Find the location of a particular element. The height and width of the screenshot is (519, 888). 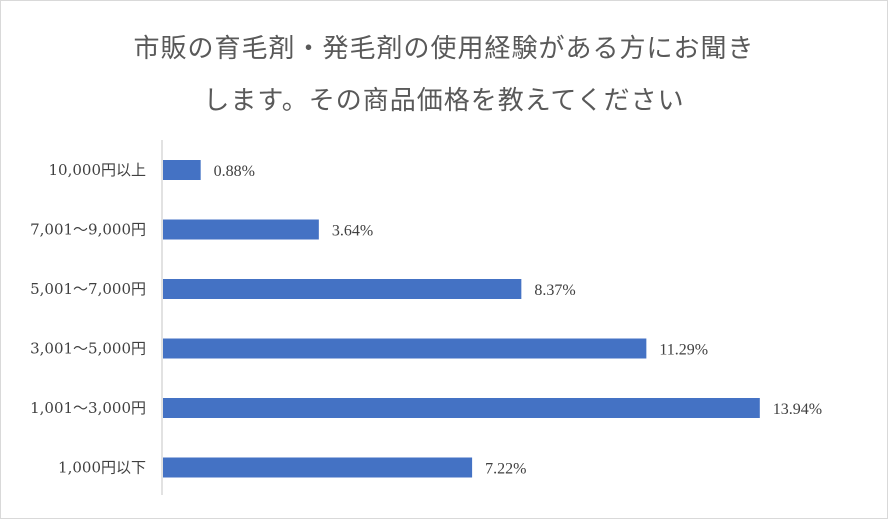

category-tick-label: 1,000円以下 is located at coordinates (102, 468).